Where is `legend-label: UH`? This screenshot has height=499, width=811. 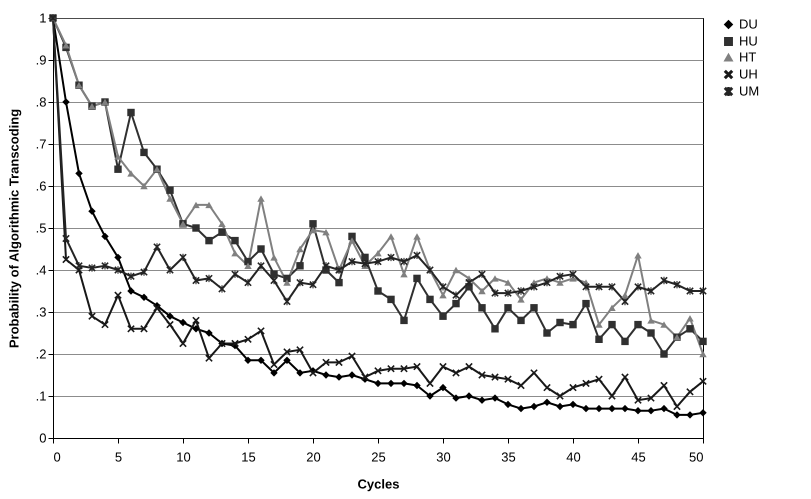
legend-label: UH is located at coordinates (748, 74).